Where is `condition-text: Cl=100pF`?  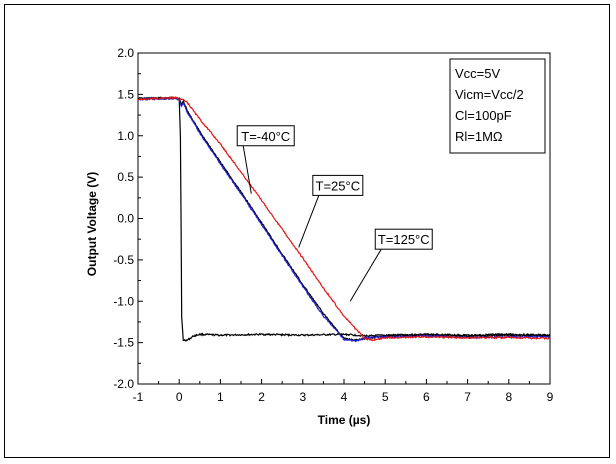 condition-text: Cl=100pF is located at coordinates (483, 115).